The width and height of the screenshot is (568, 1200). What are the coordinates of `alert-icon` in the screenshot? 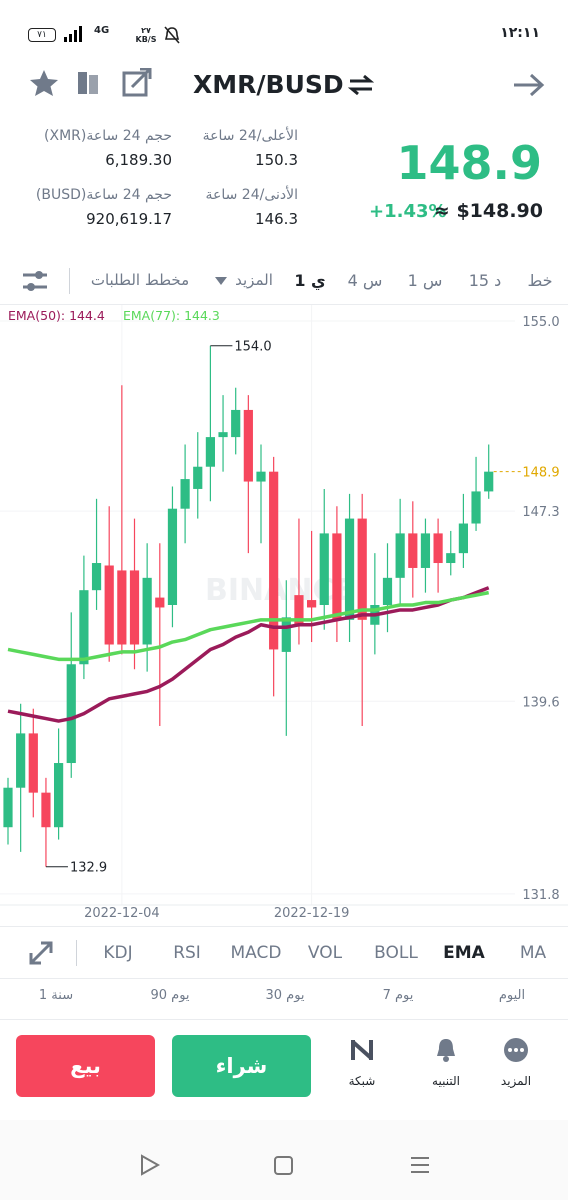 It's located at (446, 1050).